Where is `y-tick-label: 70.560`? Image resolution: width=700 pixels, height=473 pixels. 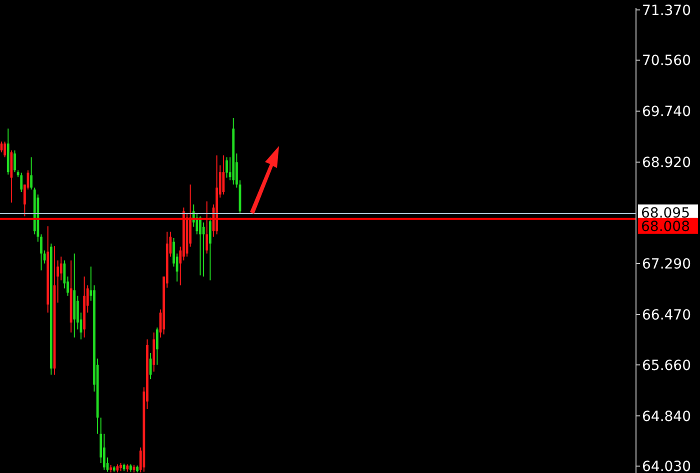
y-tick-label: 70.560 is located at coordinates (666, 61).